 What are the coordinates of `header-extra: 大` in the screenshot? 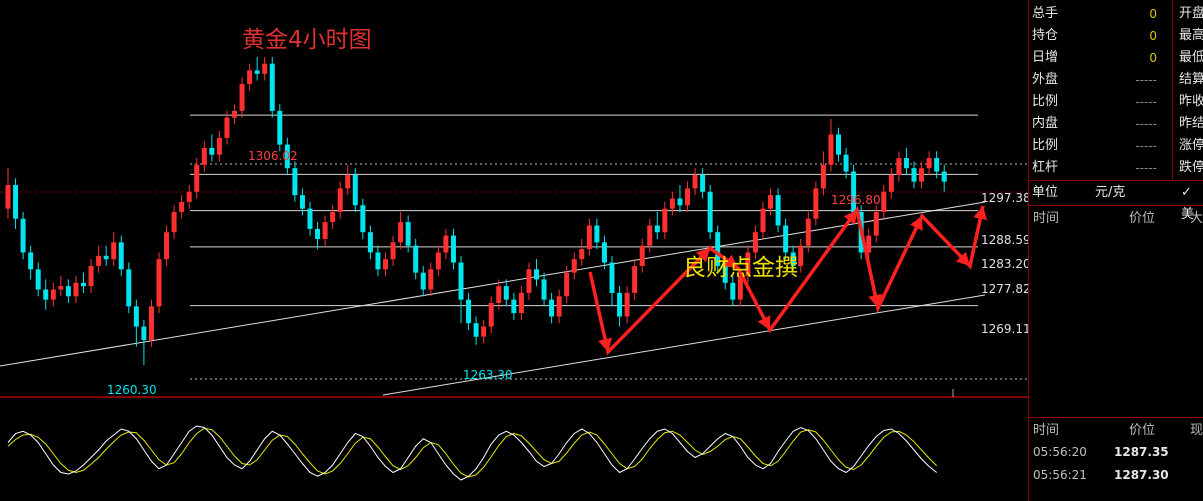 It's located at (1196, 218).